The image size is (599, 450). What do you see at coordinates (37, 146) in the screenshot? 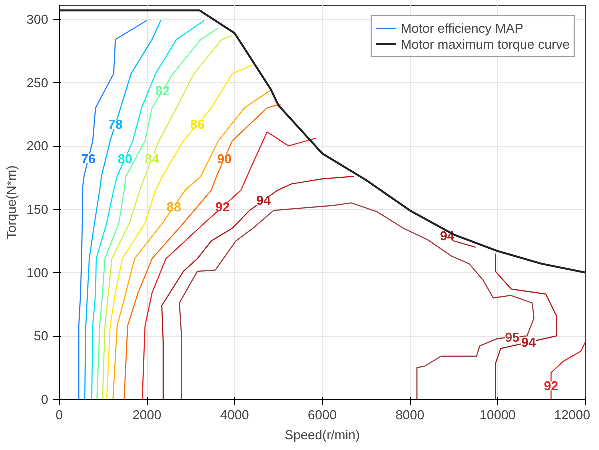
I see `y-tick-label: 200` at bounding box center [37, 146].